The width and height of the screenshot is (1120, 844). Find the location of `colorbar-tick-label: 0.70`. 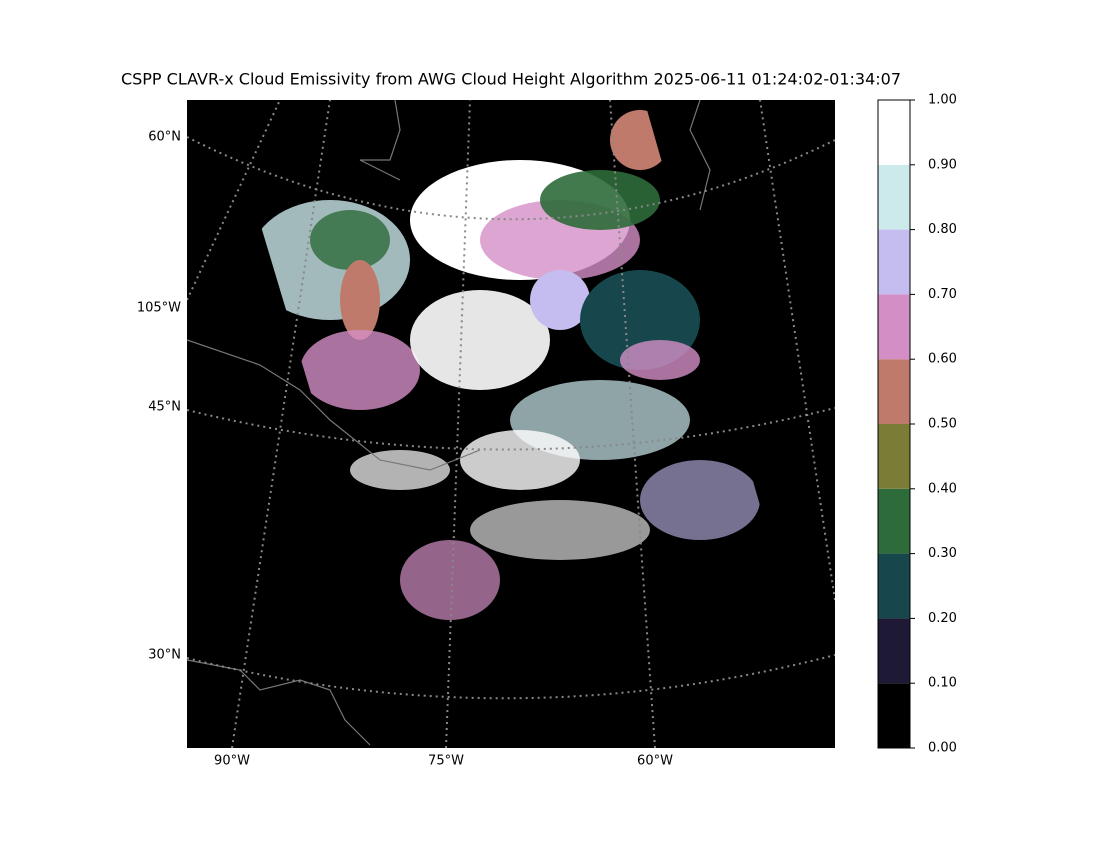

colorbar-tick-label: 0.70 is located at coordinates (942, 294).